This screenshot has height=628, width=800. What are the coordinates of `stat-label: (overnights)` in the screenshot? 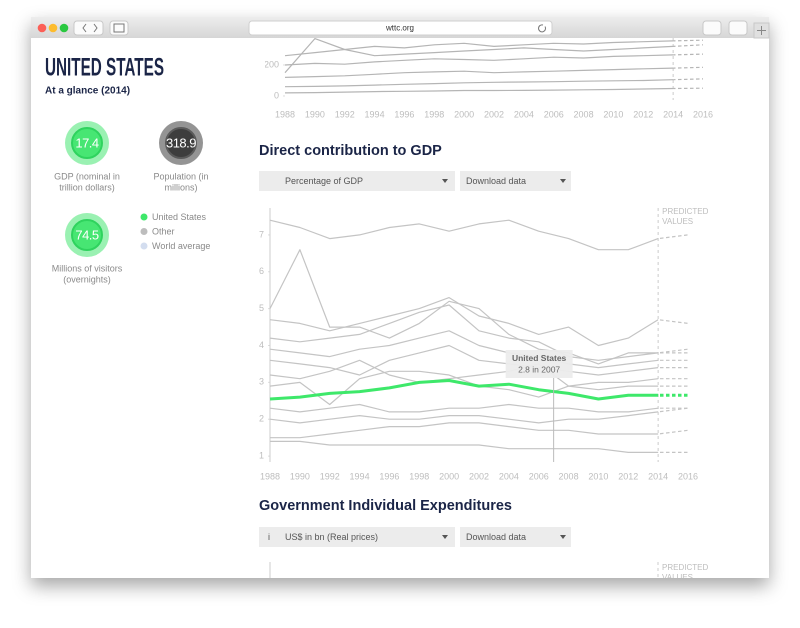 It's located at (87, 279).